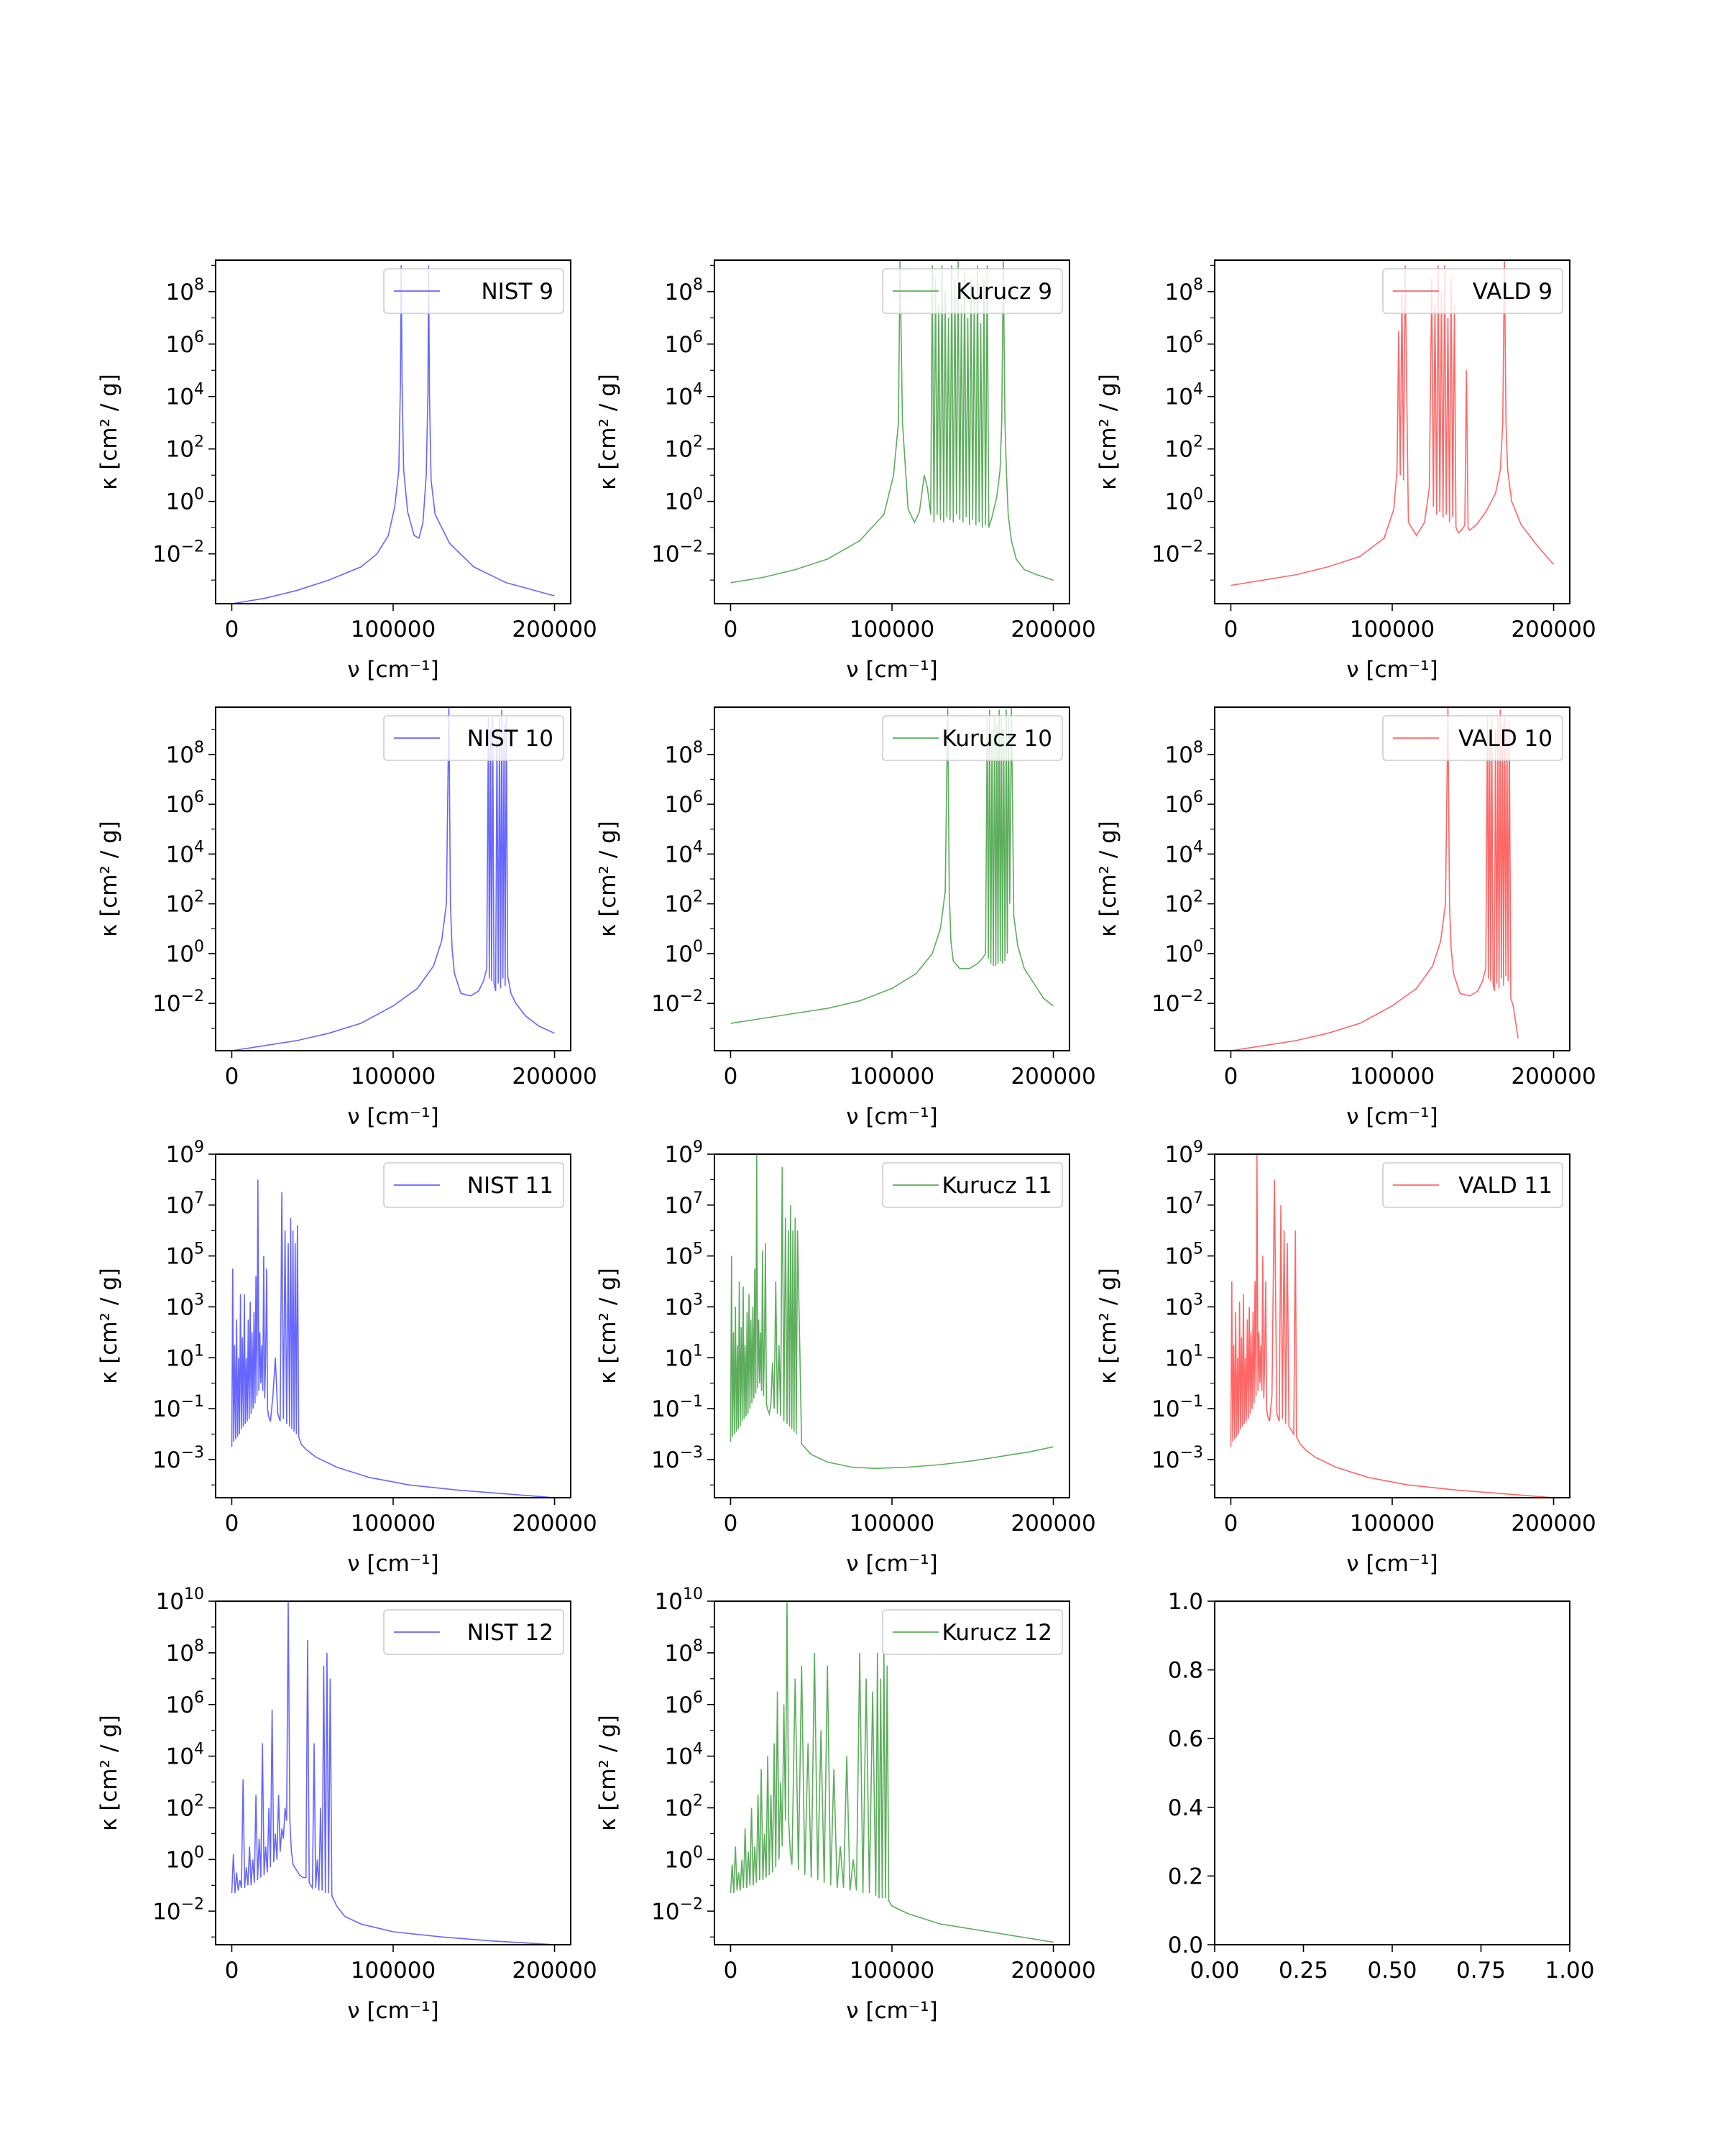 Image resolution: width=1725 pixels, height=2156 pixels. I want to click on x-tick-label: 0.50, so click(1392, 1971).